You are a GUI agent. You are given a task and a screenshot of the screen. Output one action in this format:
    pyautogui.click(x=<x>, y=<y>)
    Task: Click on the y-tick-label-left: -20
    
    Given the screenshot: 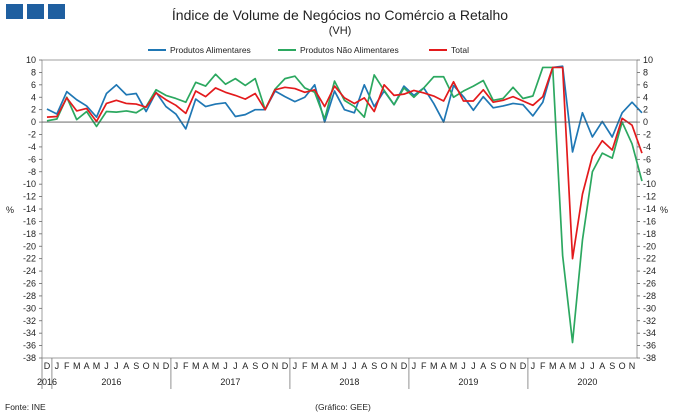 What is the action you would take?
    pyautogui.click(x=29, y=246)
    